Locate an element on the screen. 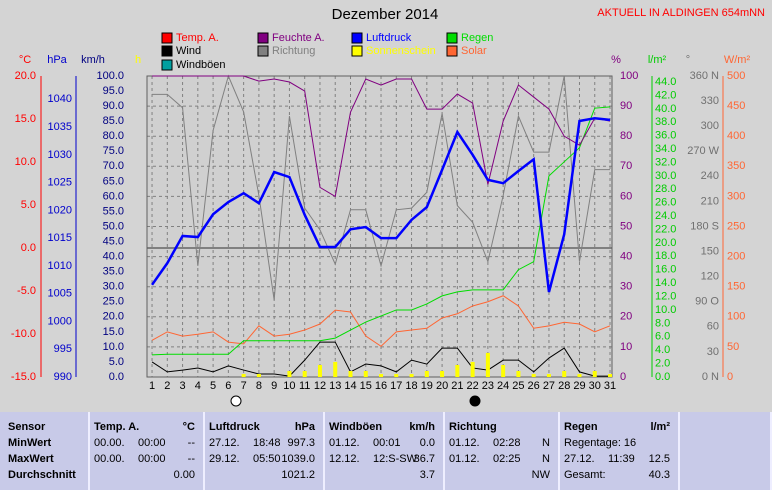  cell-date: 27.12. is located at coordinates (224, 443).